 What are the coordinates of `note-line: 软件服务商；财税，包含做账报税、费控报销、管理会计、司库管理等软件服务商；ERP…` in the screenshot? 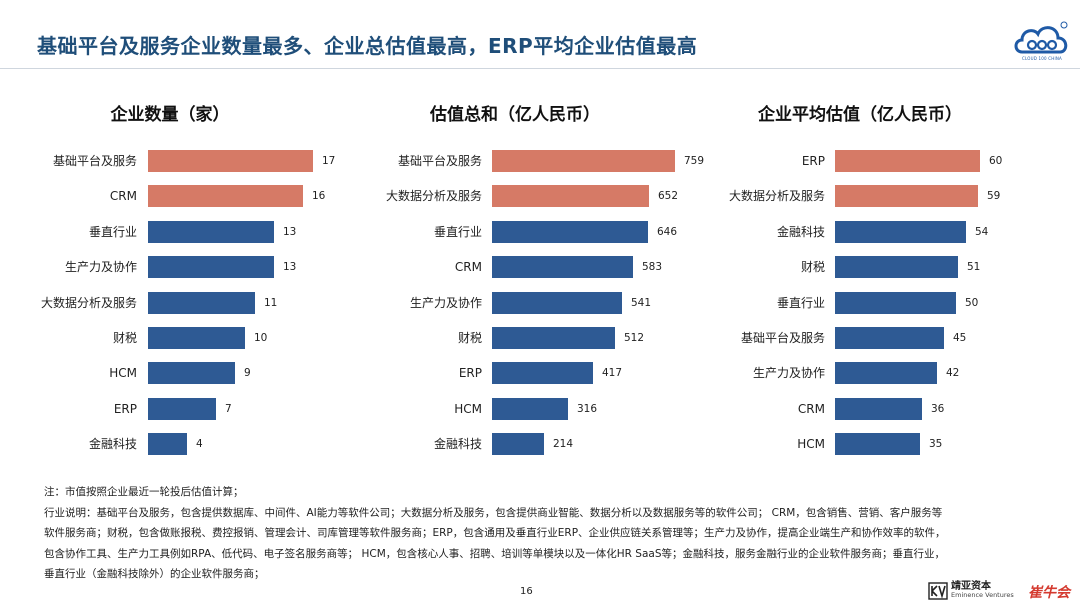 It's located at (495, 533).